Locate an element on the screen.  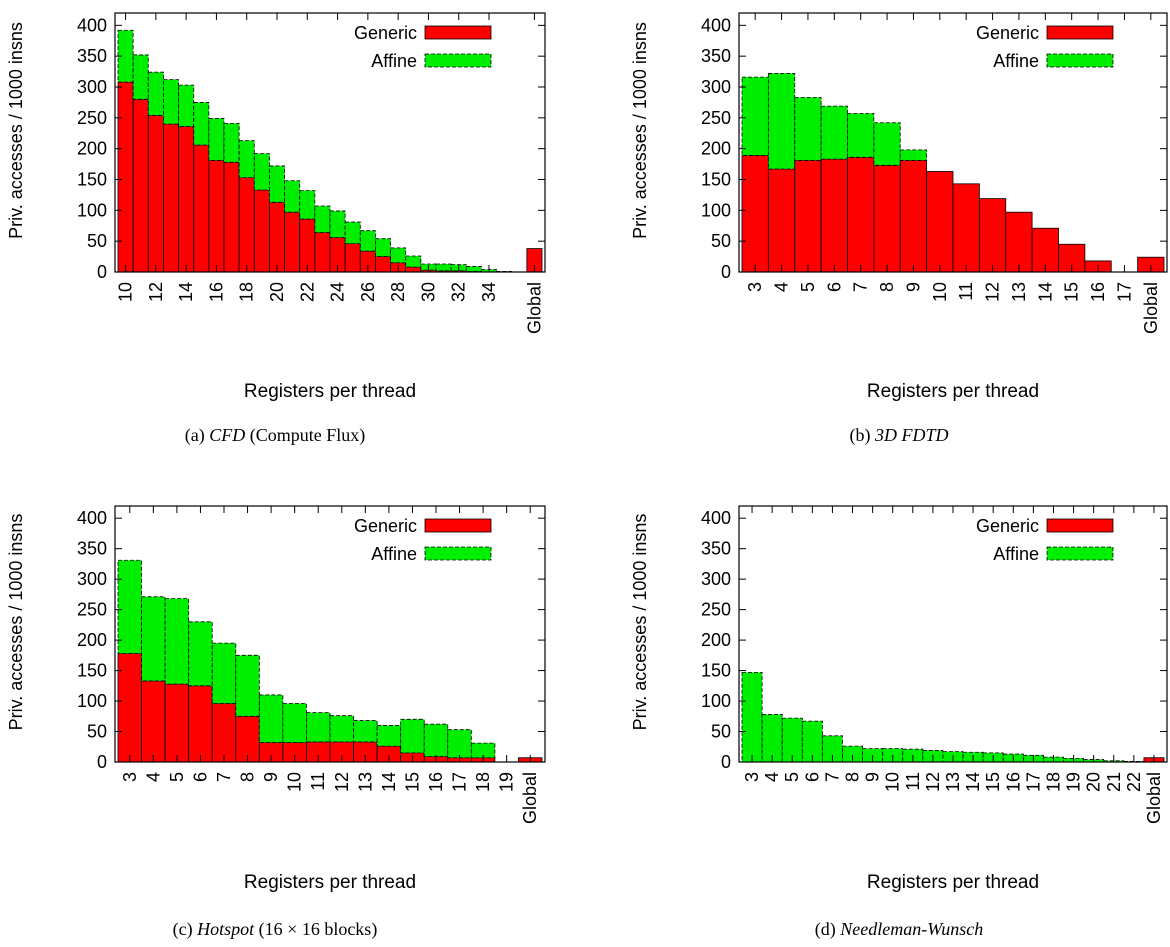
x-tick-label: 21 is located at coordinates (1114, 782).